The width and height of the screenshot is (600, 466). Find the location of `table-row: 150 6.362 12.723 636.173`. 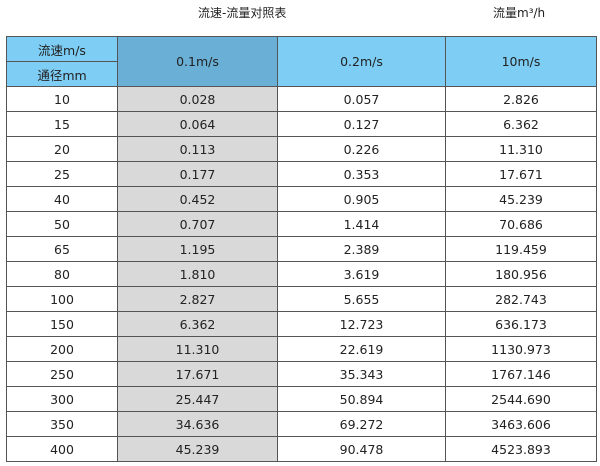

table-row: 150 6.362 12.723 636.173 is located at coordinates (301, 324).